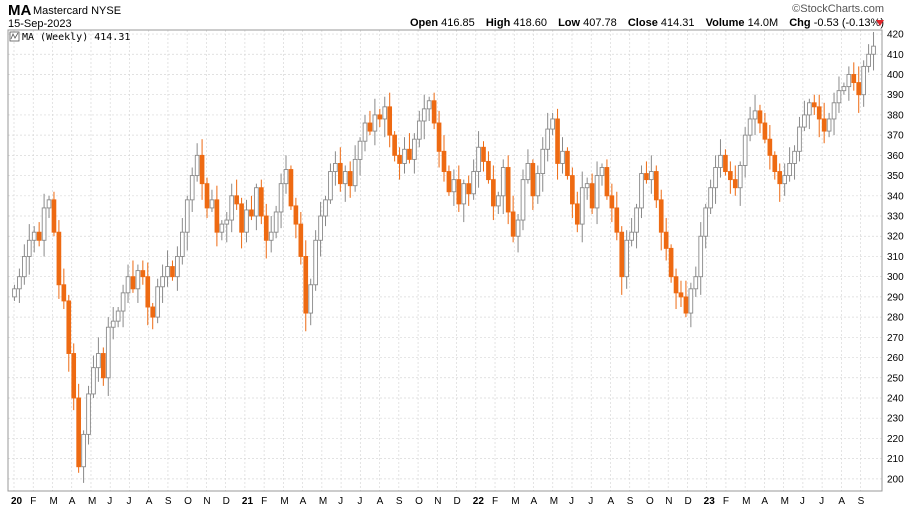  What do you see at coordinates (895, 115) in the screenshot?
I see `y-tick-label: 380` at bounding box center [895, 115].